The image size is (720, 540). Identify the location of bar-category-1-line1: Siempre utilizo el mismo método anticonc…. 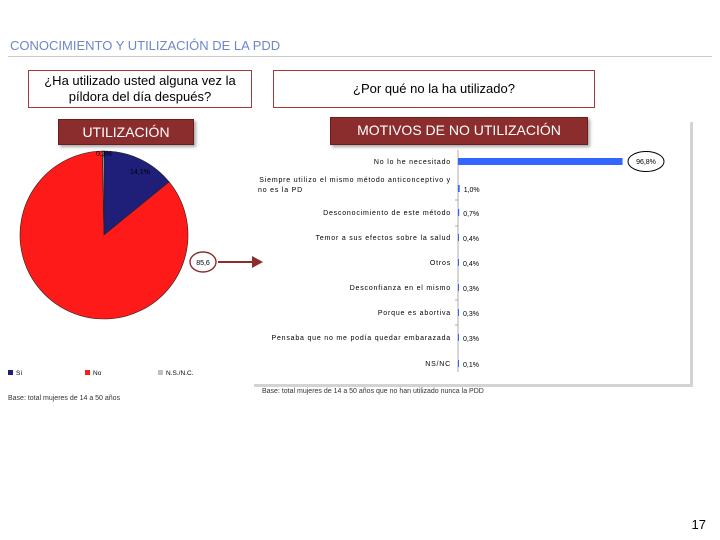
(355, 180).